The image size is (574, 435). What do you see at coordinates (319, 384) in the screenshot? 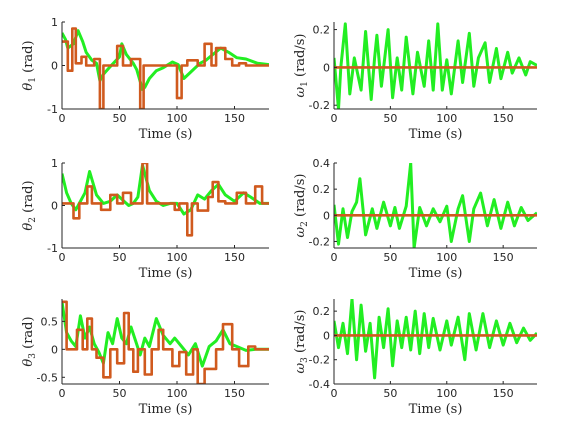
I see `y-tick-label: -0.4` at bounding box center [319, 384].